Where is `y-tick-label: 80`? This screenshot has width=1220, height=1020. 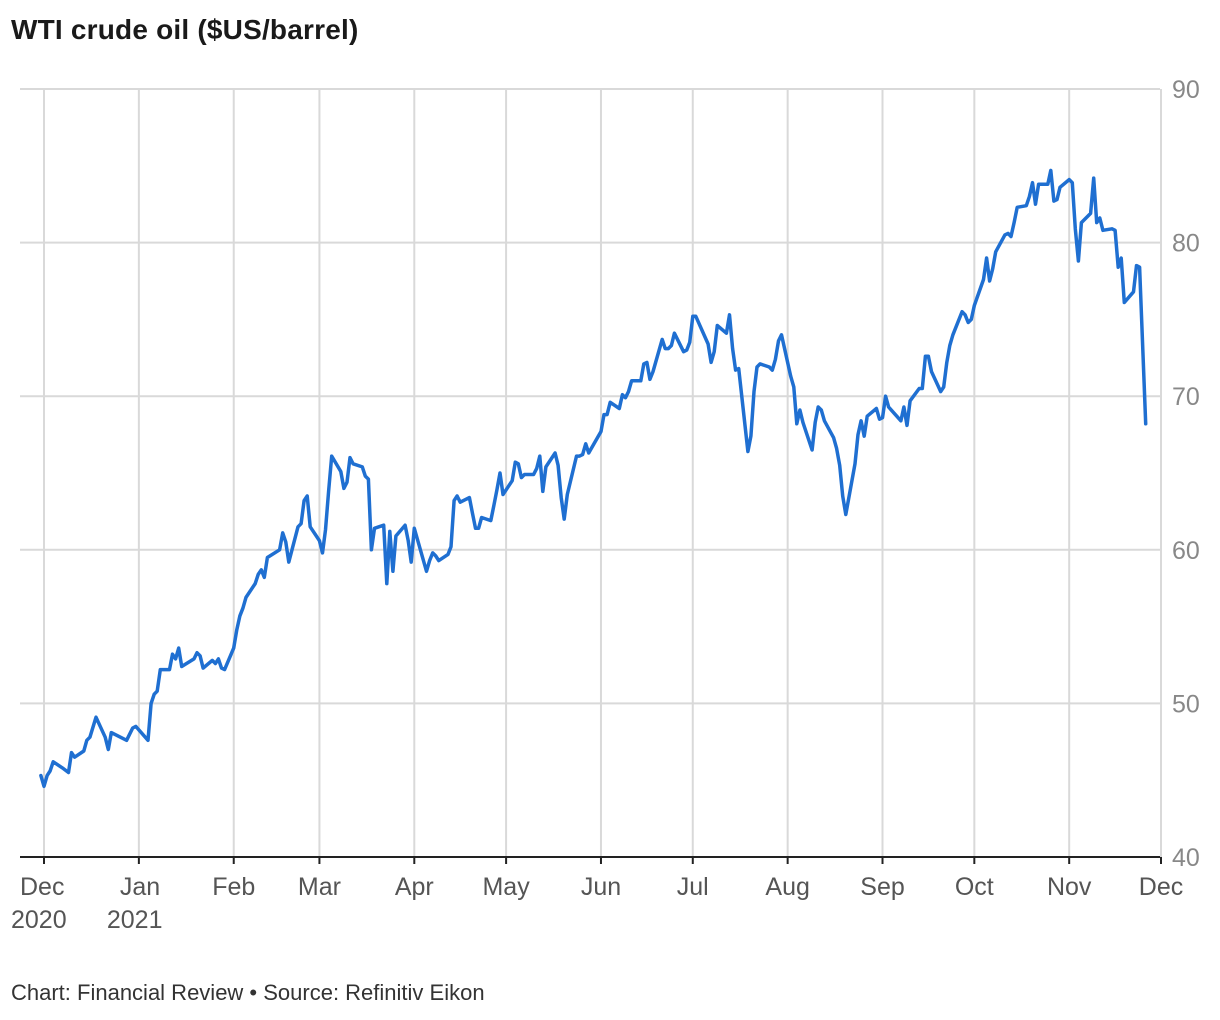
y-tick-label: 80 is located at coordinates (1186, 244).